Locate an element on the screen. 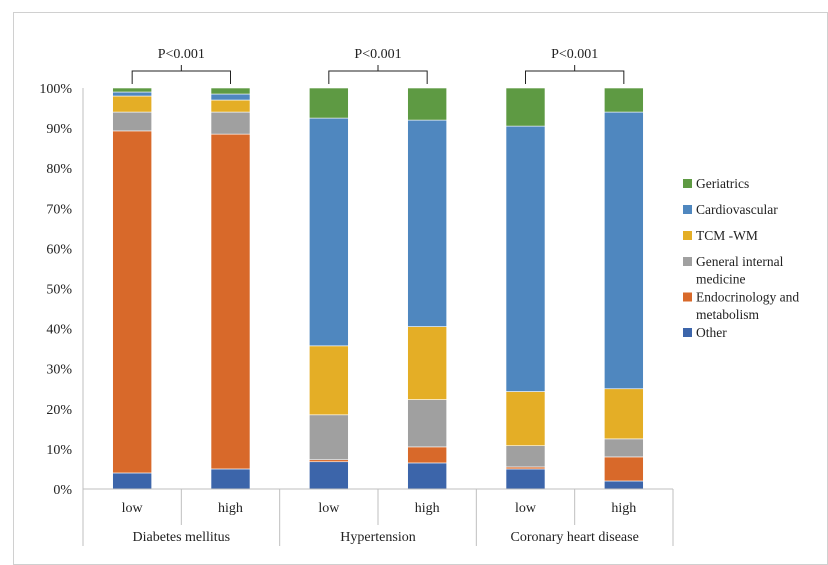 This screenshot has height=565, width=828. y-axis: 0% 10% 20% 30% 40% 50% 60% 70% 80% 90% 100% is located at coordinates (61, 290).